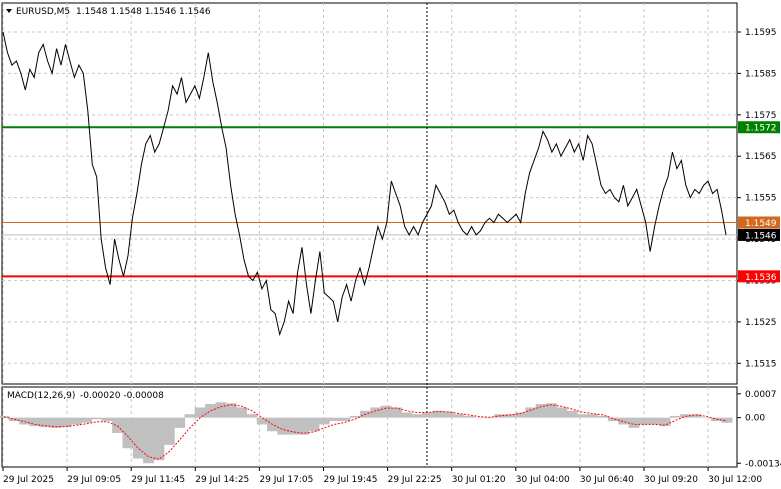 Image resolution: width=781 pixels, height=489 pixels. Describe the element at coordinates (351, 480) in the screenshot. I see `x-tick-label: 29 Jul 19:45` at that location.